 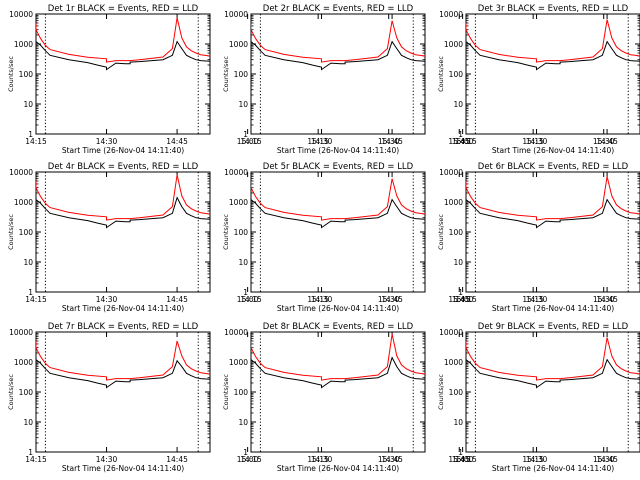 What do you see at coordinates (338, 9) in the screenshot?
I see `panel-title: Det 2r BLACK = Events, RED = LLD` at bounding box center [338, 9].